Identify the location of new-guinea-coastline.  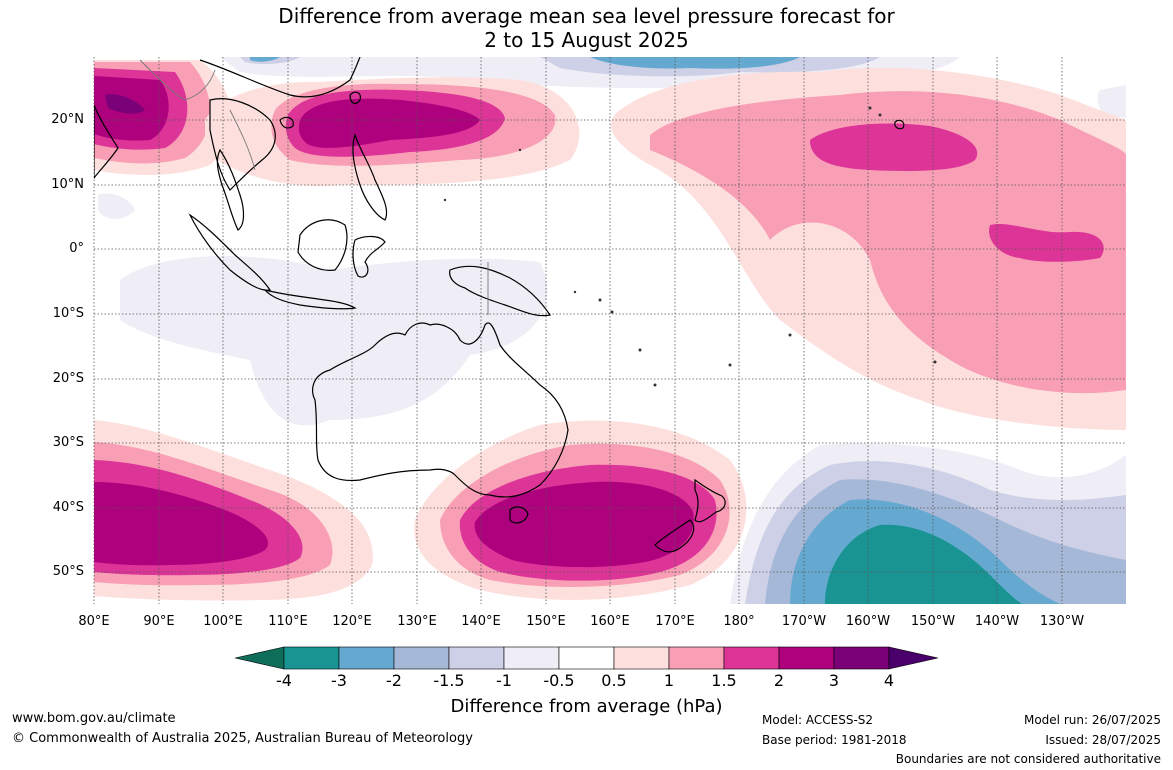
(500, 291).